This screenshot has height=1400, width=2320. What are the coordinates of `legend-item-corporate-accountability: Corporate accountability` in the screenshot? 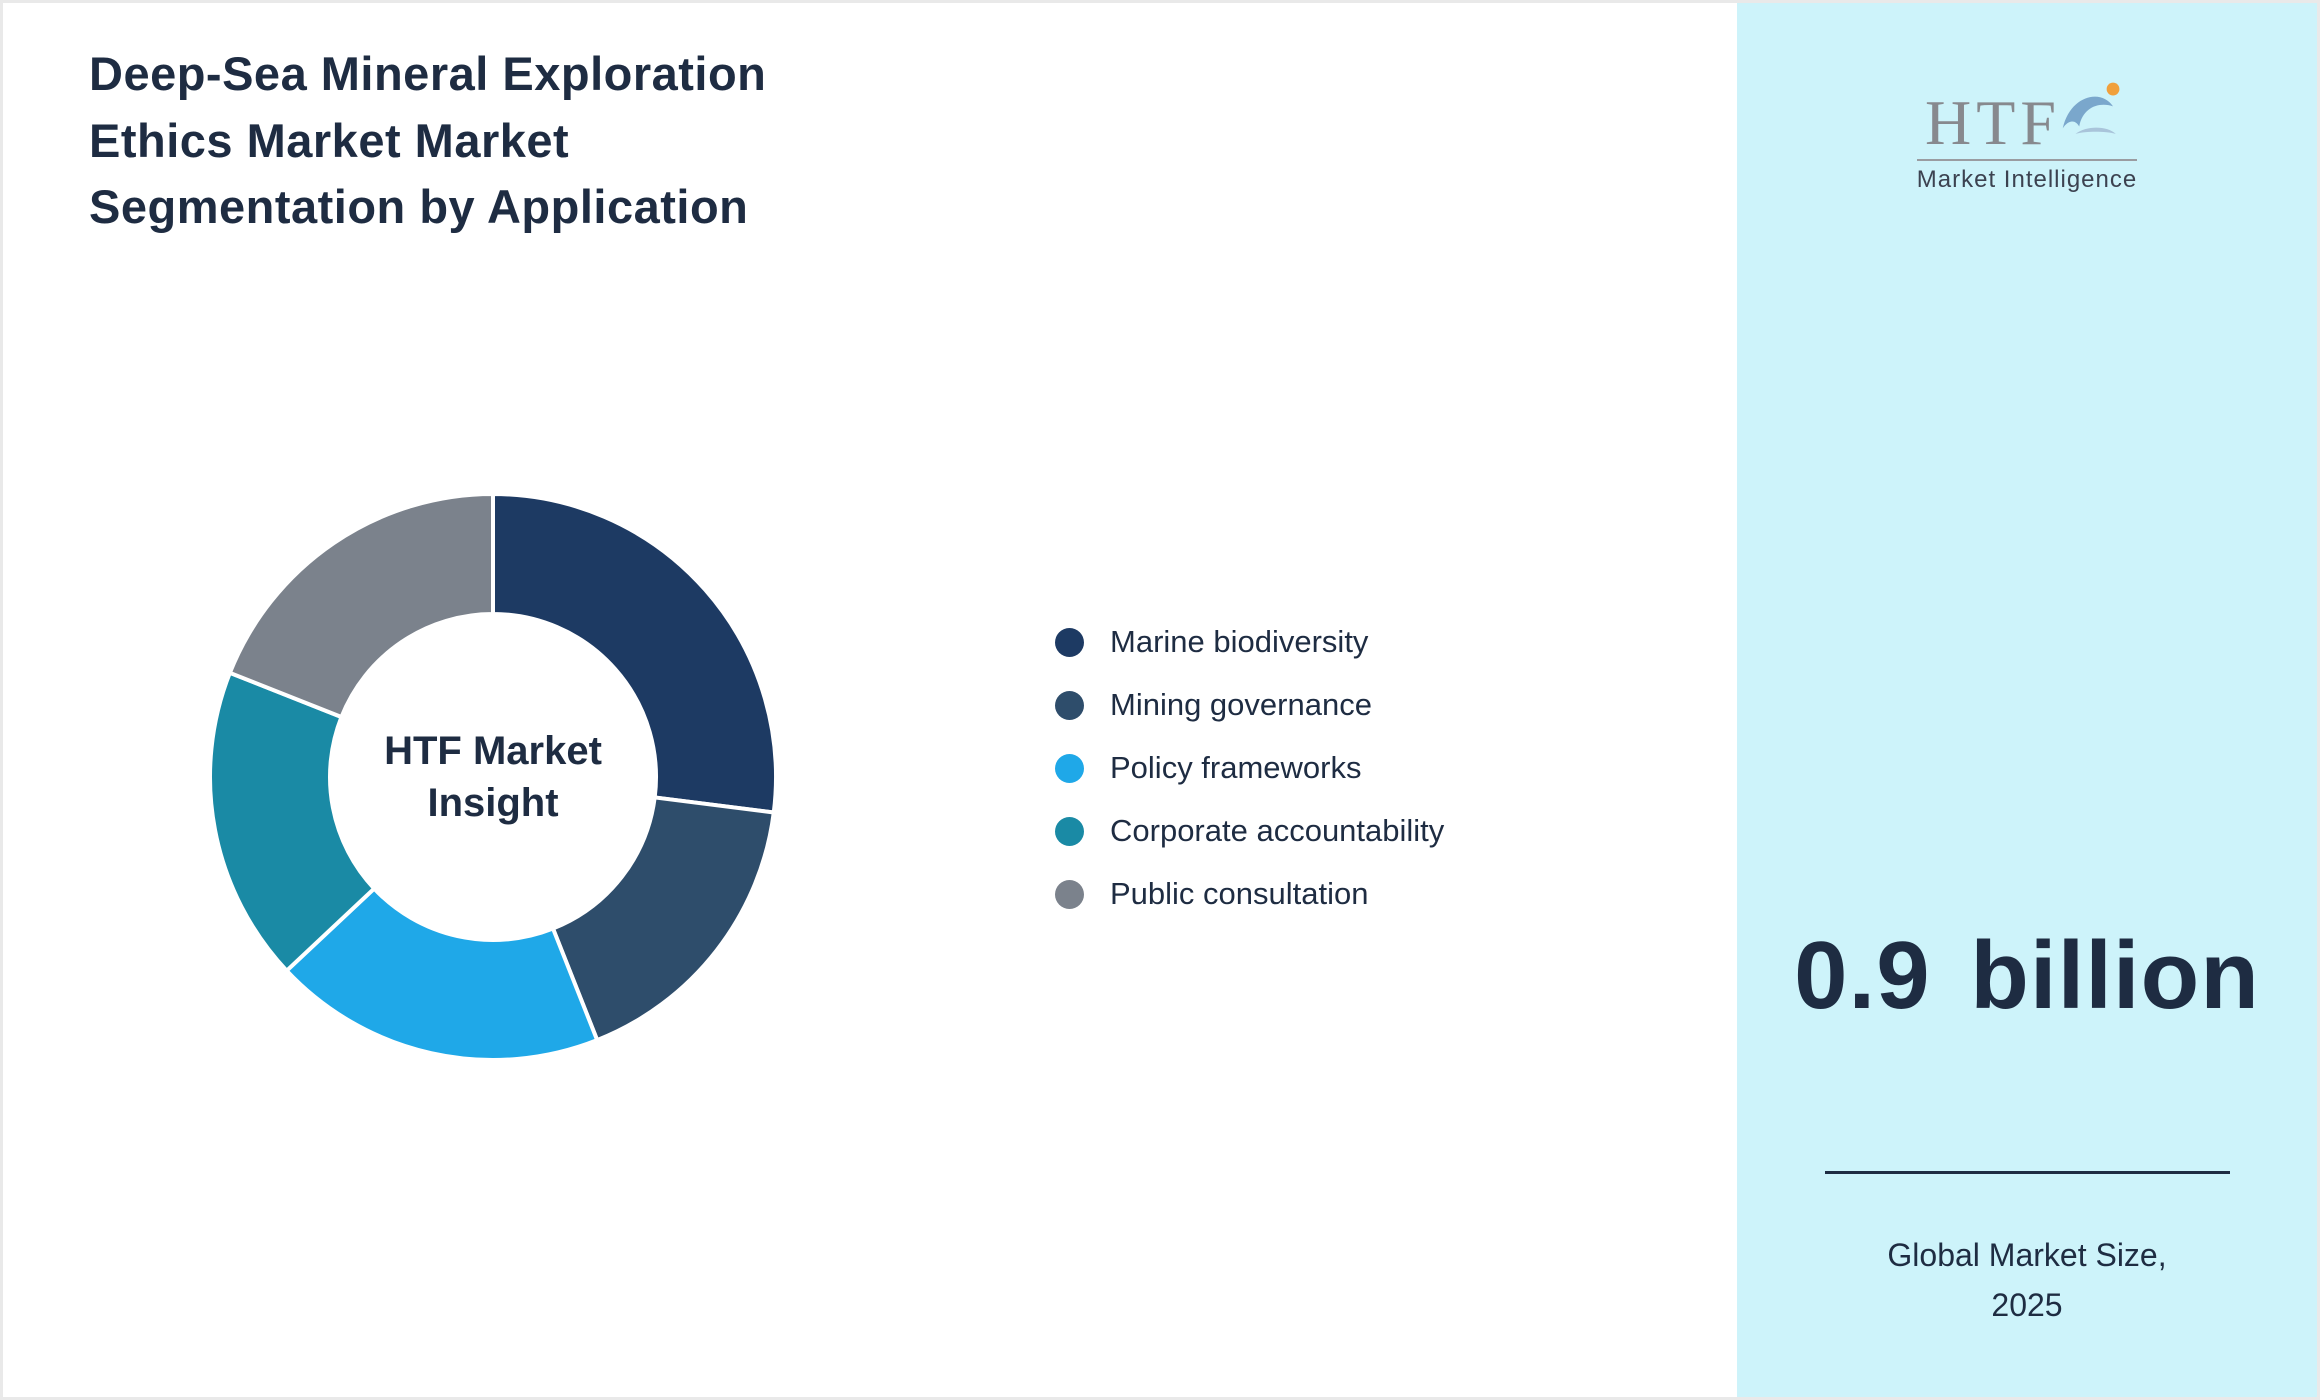 It's located at (1250, 830).